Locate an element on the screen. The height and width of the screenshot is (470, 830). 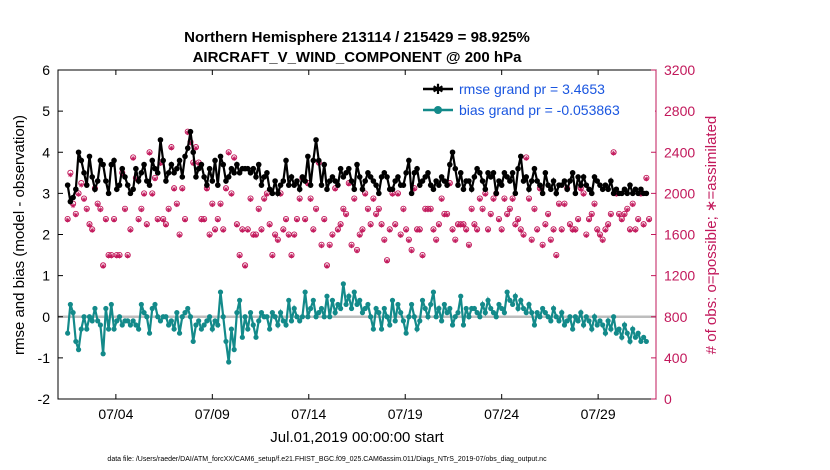
x-tick-label: 07/19 is located at coordinates (405, 414).